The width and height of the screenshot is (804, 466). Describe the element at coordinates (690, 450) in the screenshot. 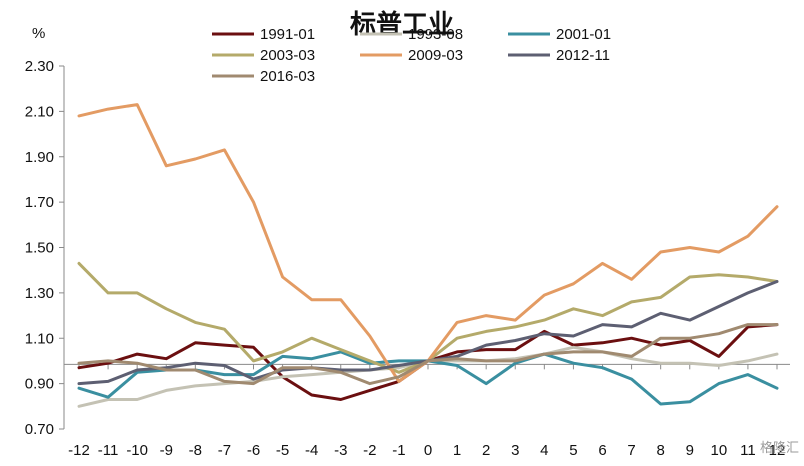

I see `x-tick-label: 9` at that location.